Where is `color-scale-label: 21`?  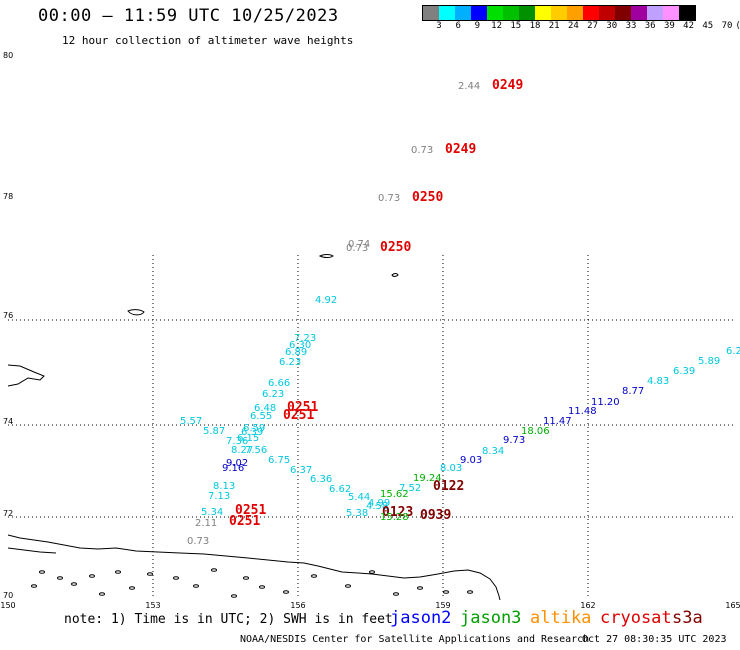 color-scale-label: 21 is located at coordinates (554, 26).